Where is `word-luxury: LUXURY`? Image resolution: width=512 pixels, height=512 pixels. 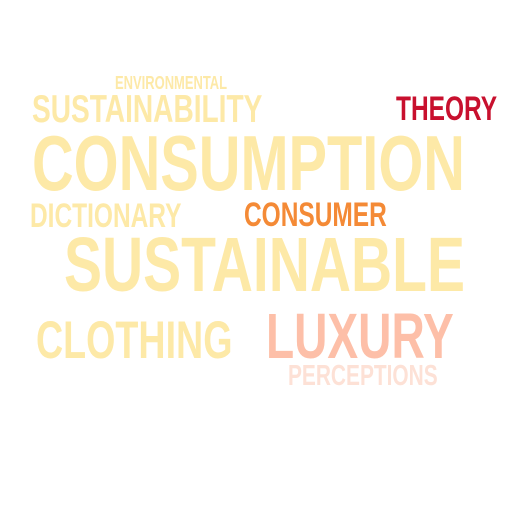 word-luxury: LUXURY is located at coordinates (360, 336).